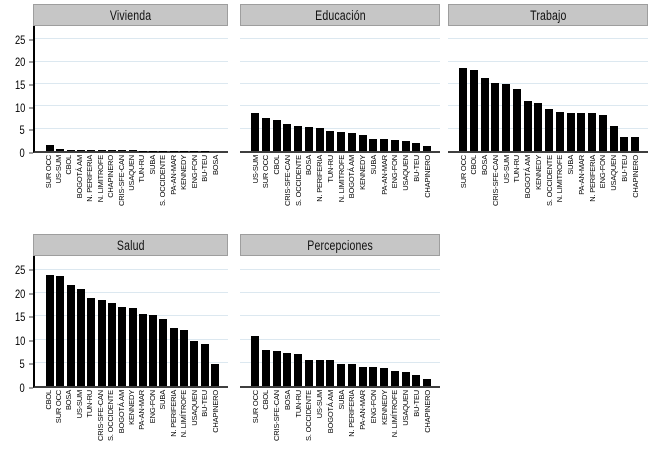 The image size is (650, 460). Describe the element at coordinates (395, 414) in the screenshot. I see `x-tick-label: N. LIMÍTROFE` at that location.